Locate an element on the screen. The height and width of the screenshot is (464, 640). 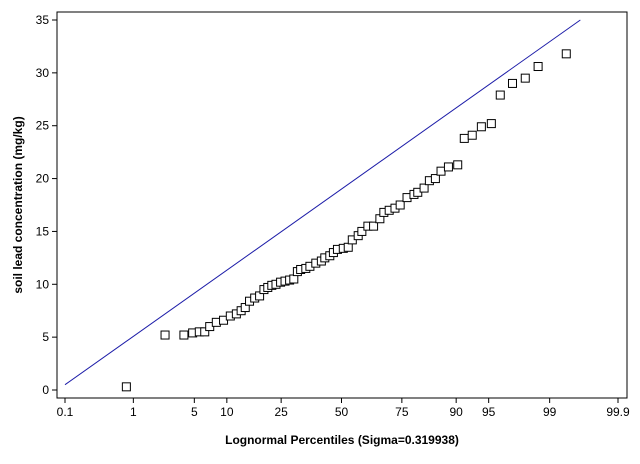
x-axis-title: Lognormal Percentiles (Sigma=0.319938) is located at coordinates (342, 440).